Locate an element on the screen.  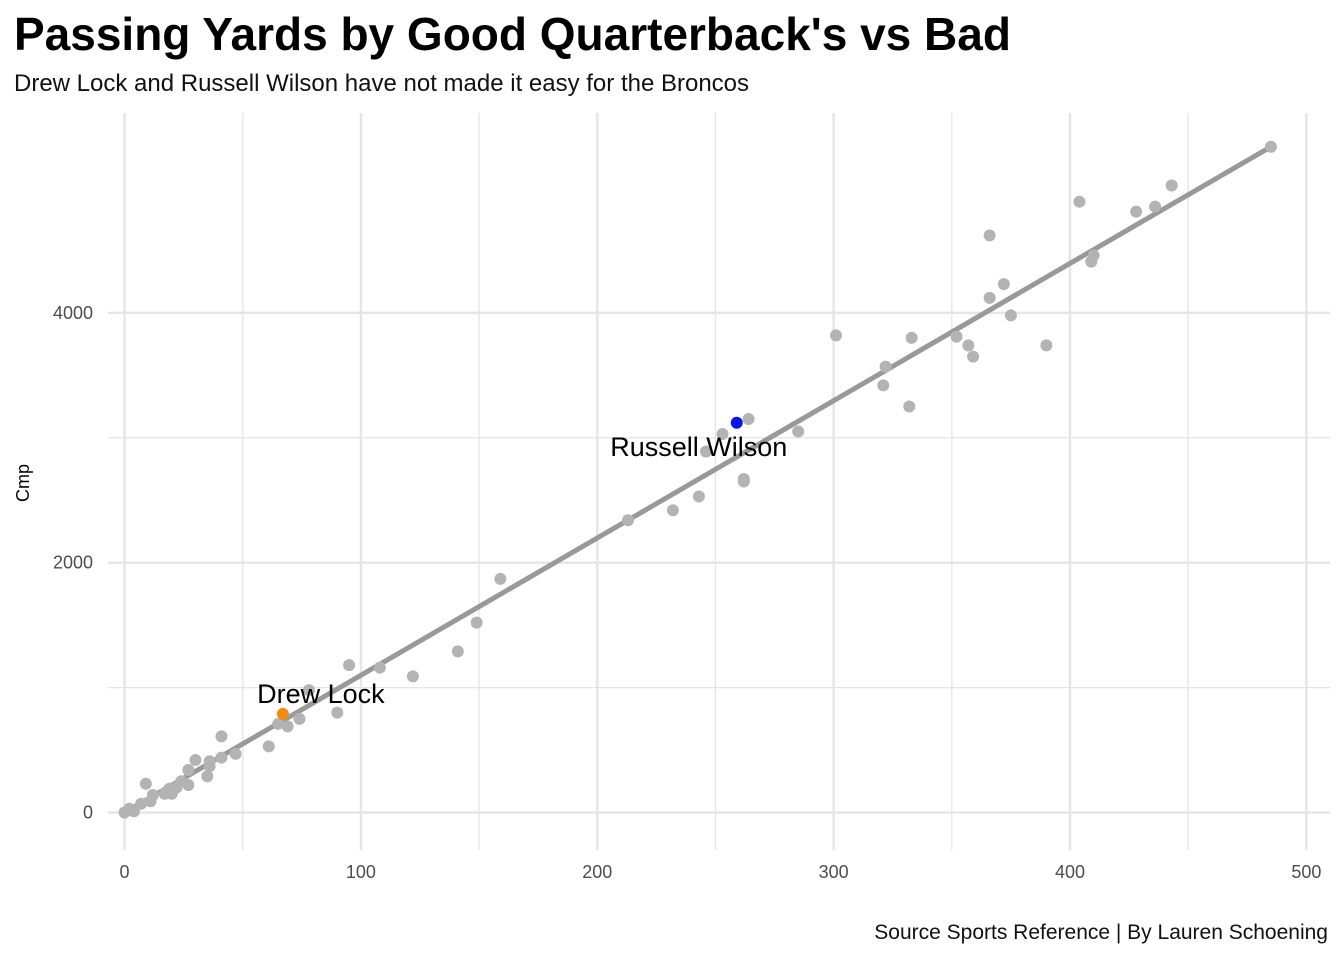
point-labels: Drew Lock Russell Wilson is located at coordinates (522, 570).